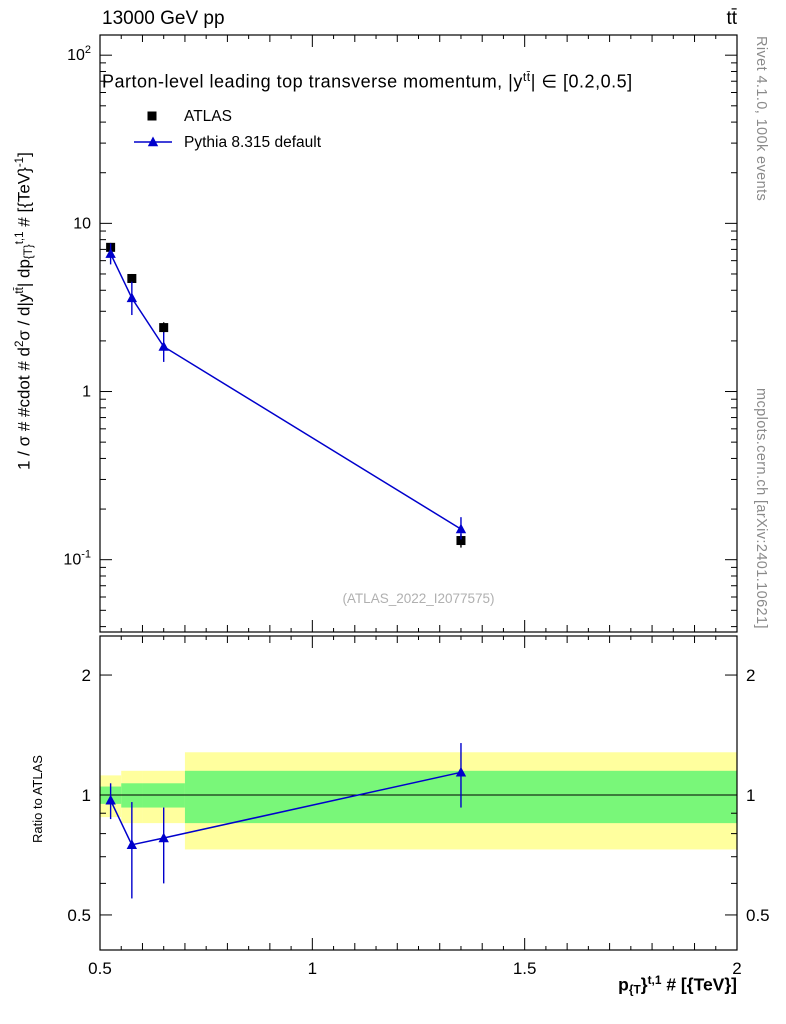  Describe the element at coordinates (24, 408) in the screenshot. I see `y-axis-label-part: 1 / σ # #cdot # d` at that location.